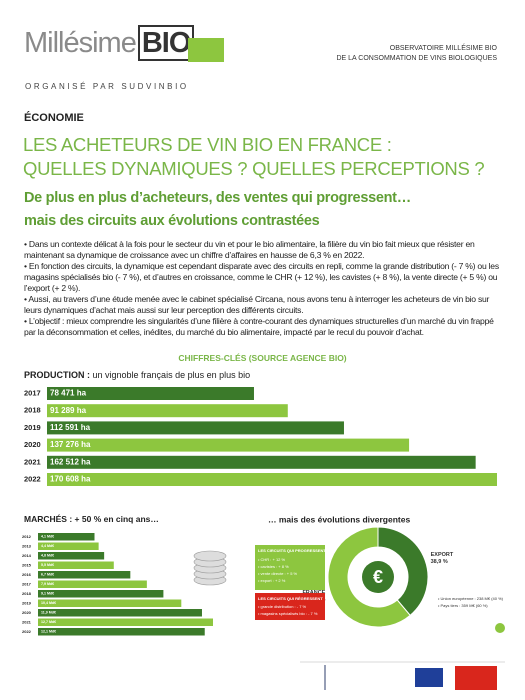 Image resolution: width=525 pixels, height=700 pixels. Describe the element at coordinates (339, 519) in the screenshot. I see `chart-title: … mais des évolutions divergentes` at that location.